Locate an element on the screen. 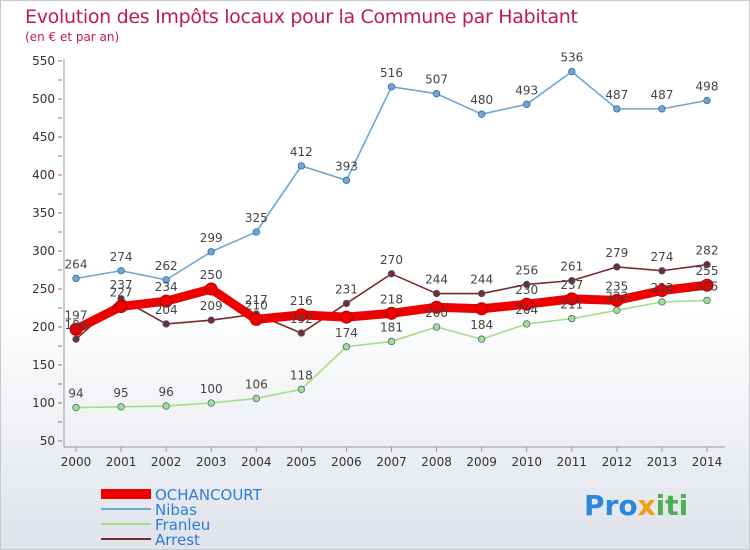  y-tick-label: 350 is located at coordinates (43, 213).